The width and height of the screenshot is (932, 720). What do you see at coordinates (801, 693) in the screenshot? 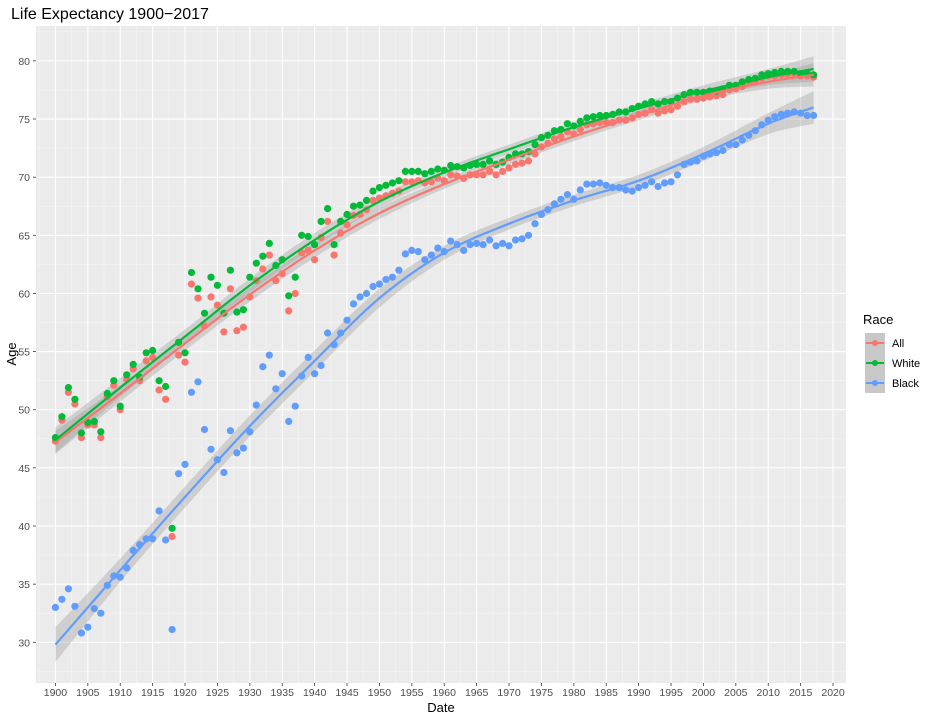
I see `x-tick-label: 2015` at bounding box center [801, 693].